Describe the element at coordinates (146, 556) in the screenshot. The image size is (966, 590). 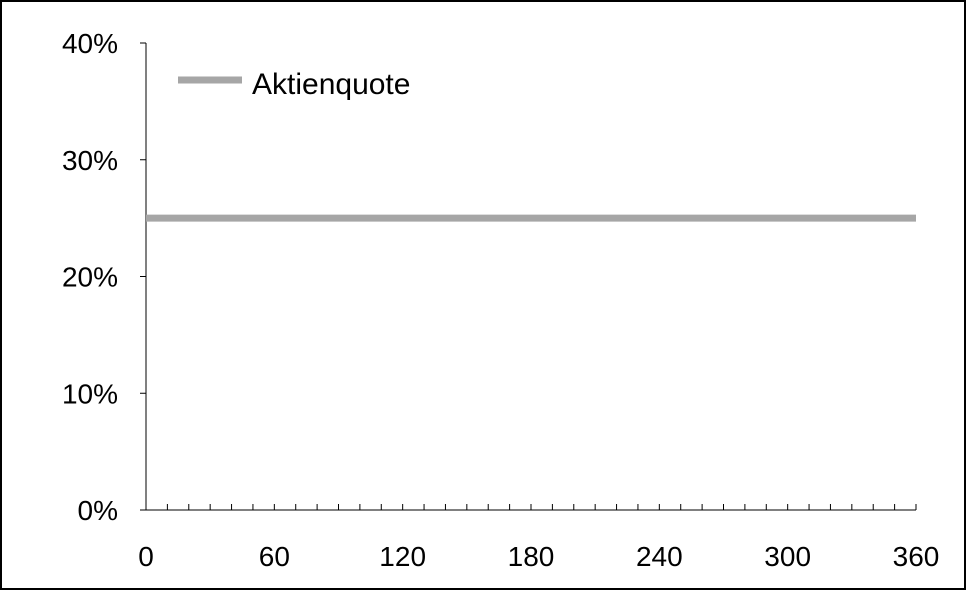
I see `x-tick-label: 0` at that location.